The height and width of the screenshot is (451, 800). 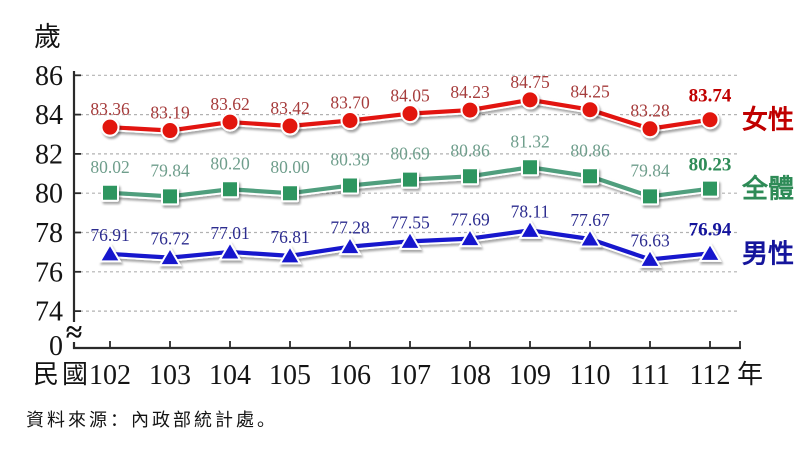 I want to click on x-axis-year-suffix-label: 年, so click(x=750, y=374).